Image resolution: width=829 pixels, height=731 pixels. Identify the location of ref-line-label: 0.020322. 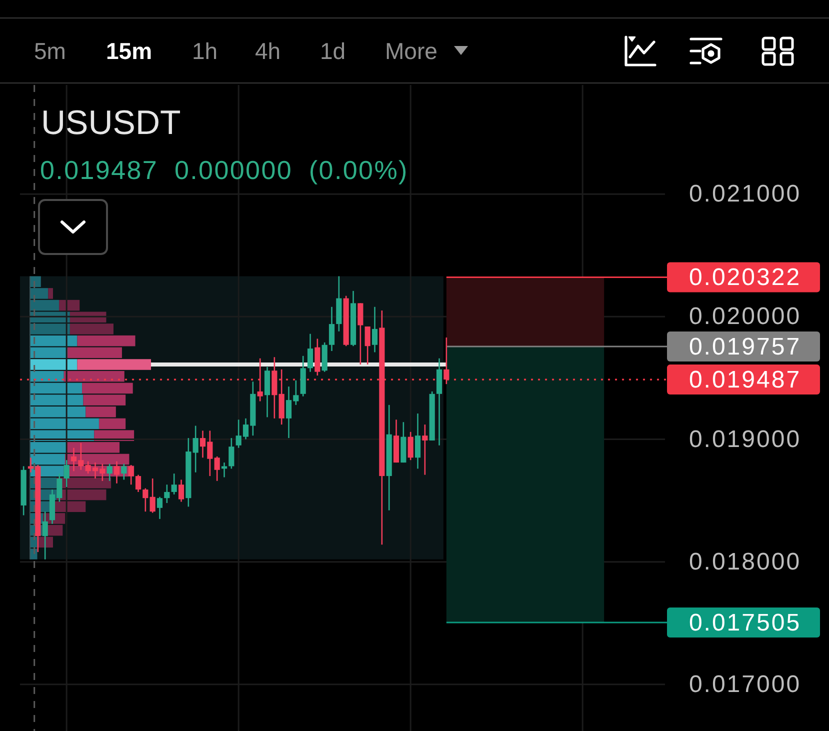
(745, 277).